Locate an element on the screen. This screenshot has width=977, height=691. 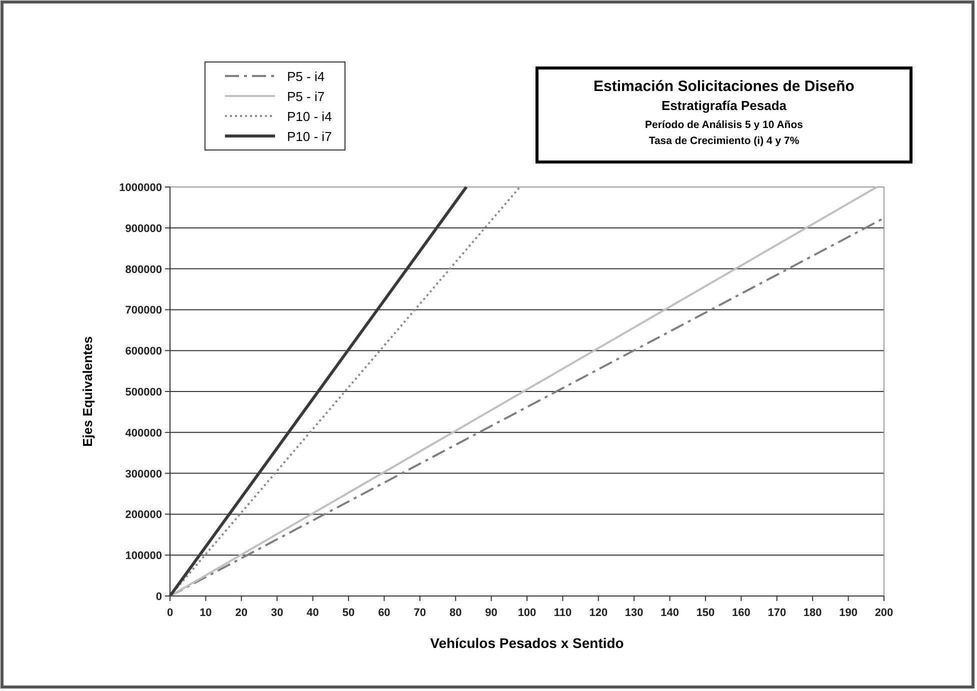
y-tick-label: 100000 is located at coordinates (143, 556).